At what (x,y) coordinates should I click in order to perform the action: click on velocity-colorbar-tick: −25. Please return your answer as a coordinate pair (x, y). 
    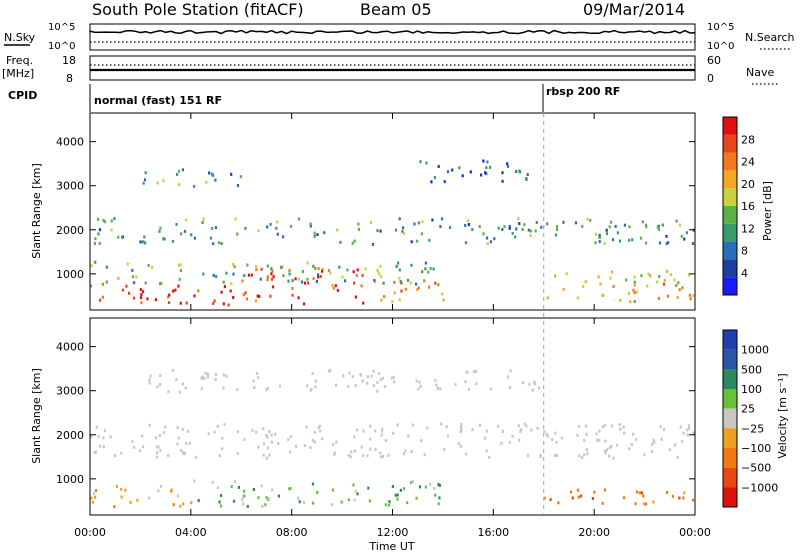
    Looking at the image, I should click on (752, 428).